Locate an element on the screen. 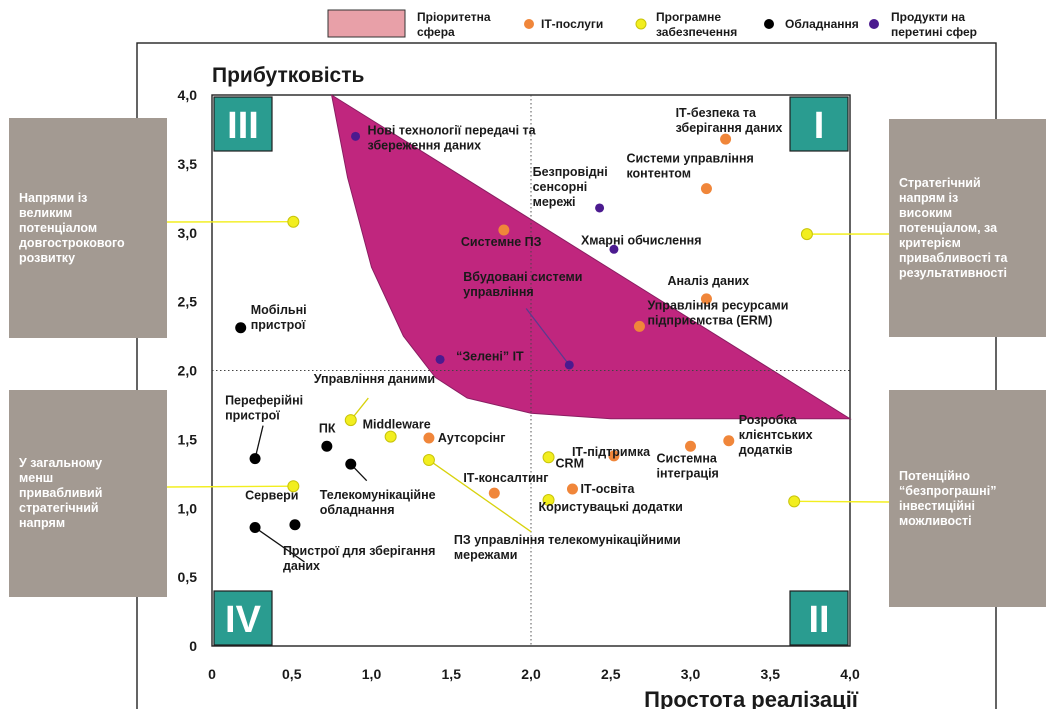 The height and width of the screenshot is (709, 1046). point-label: Розробка клієнтських додатків is located at coordinates (776, 435).